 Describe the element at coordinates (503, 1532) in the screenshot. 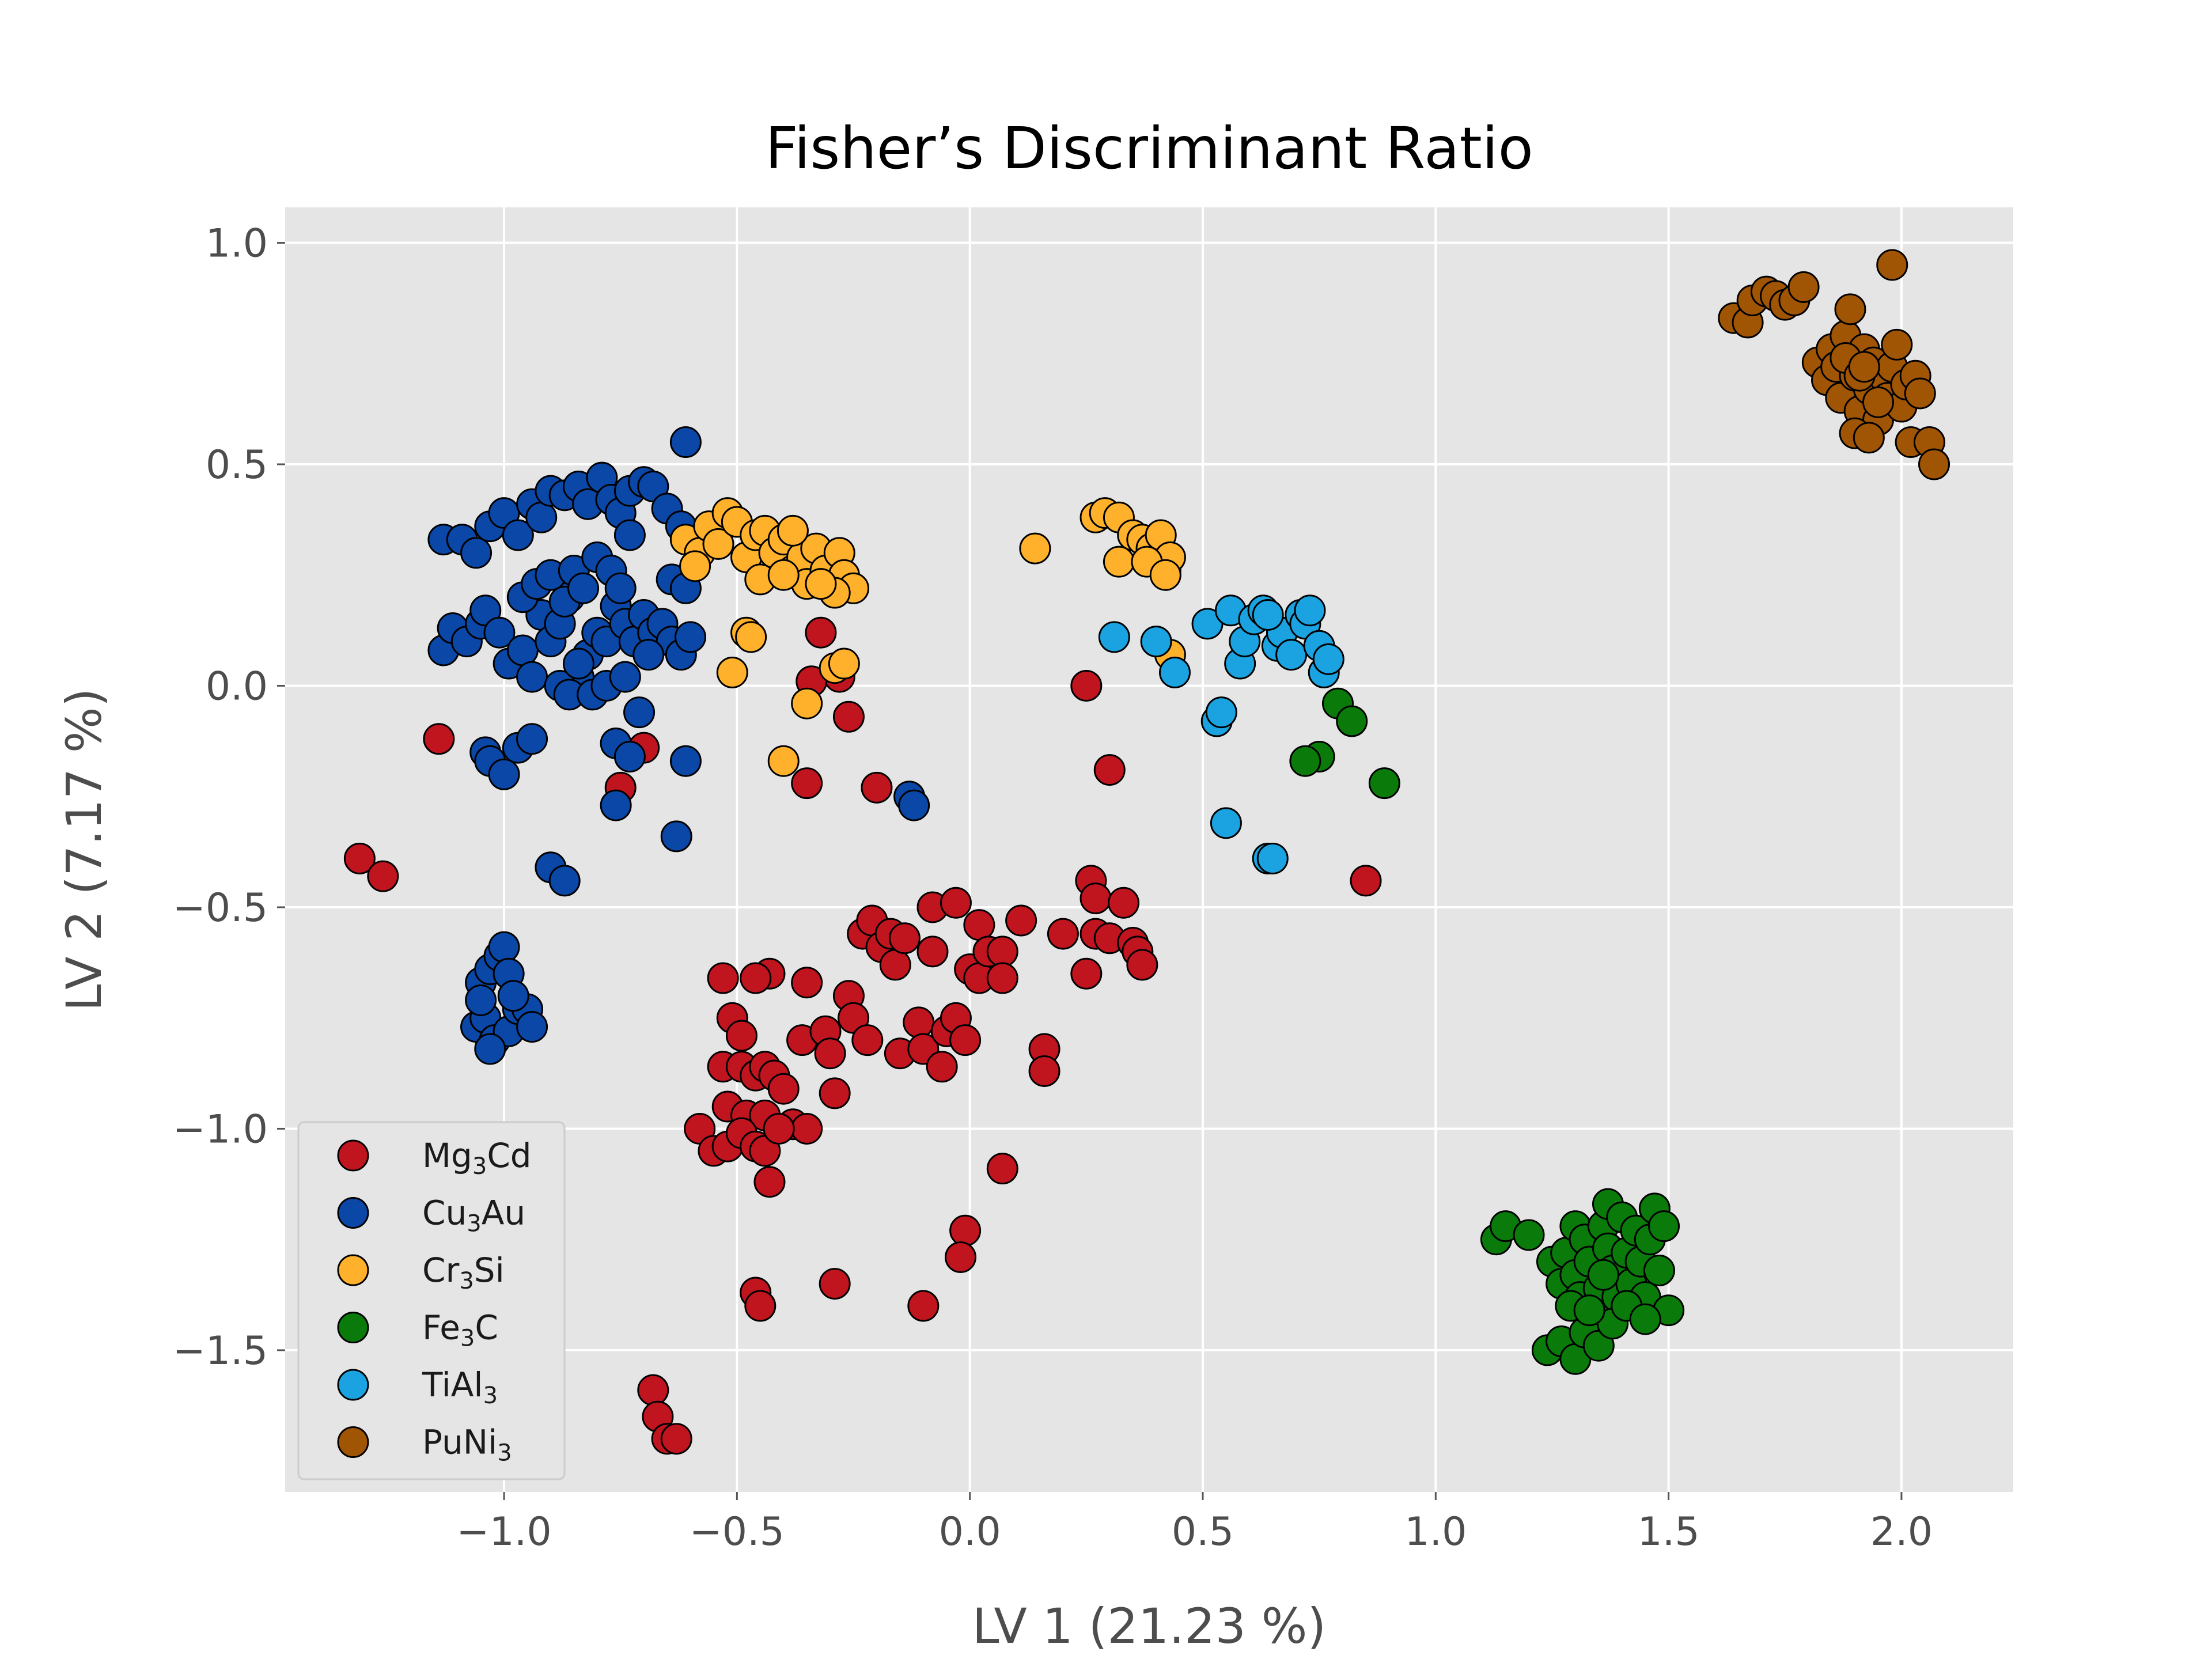

I see `x-tick-label: −1.0` at that location.